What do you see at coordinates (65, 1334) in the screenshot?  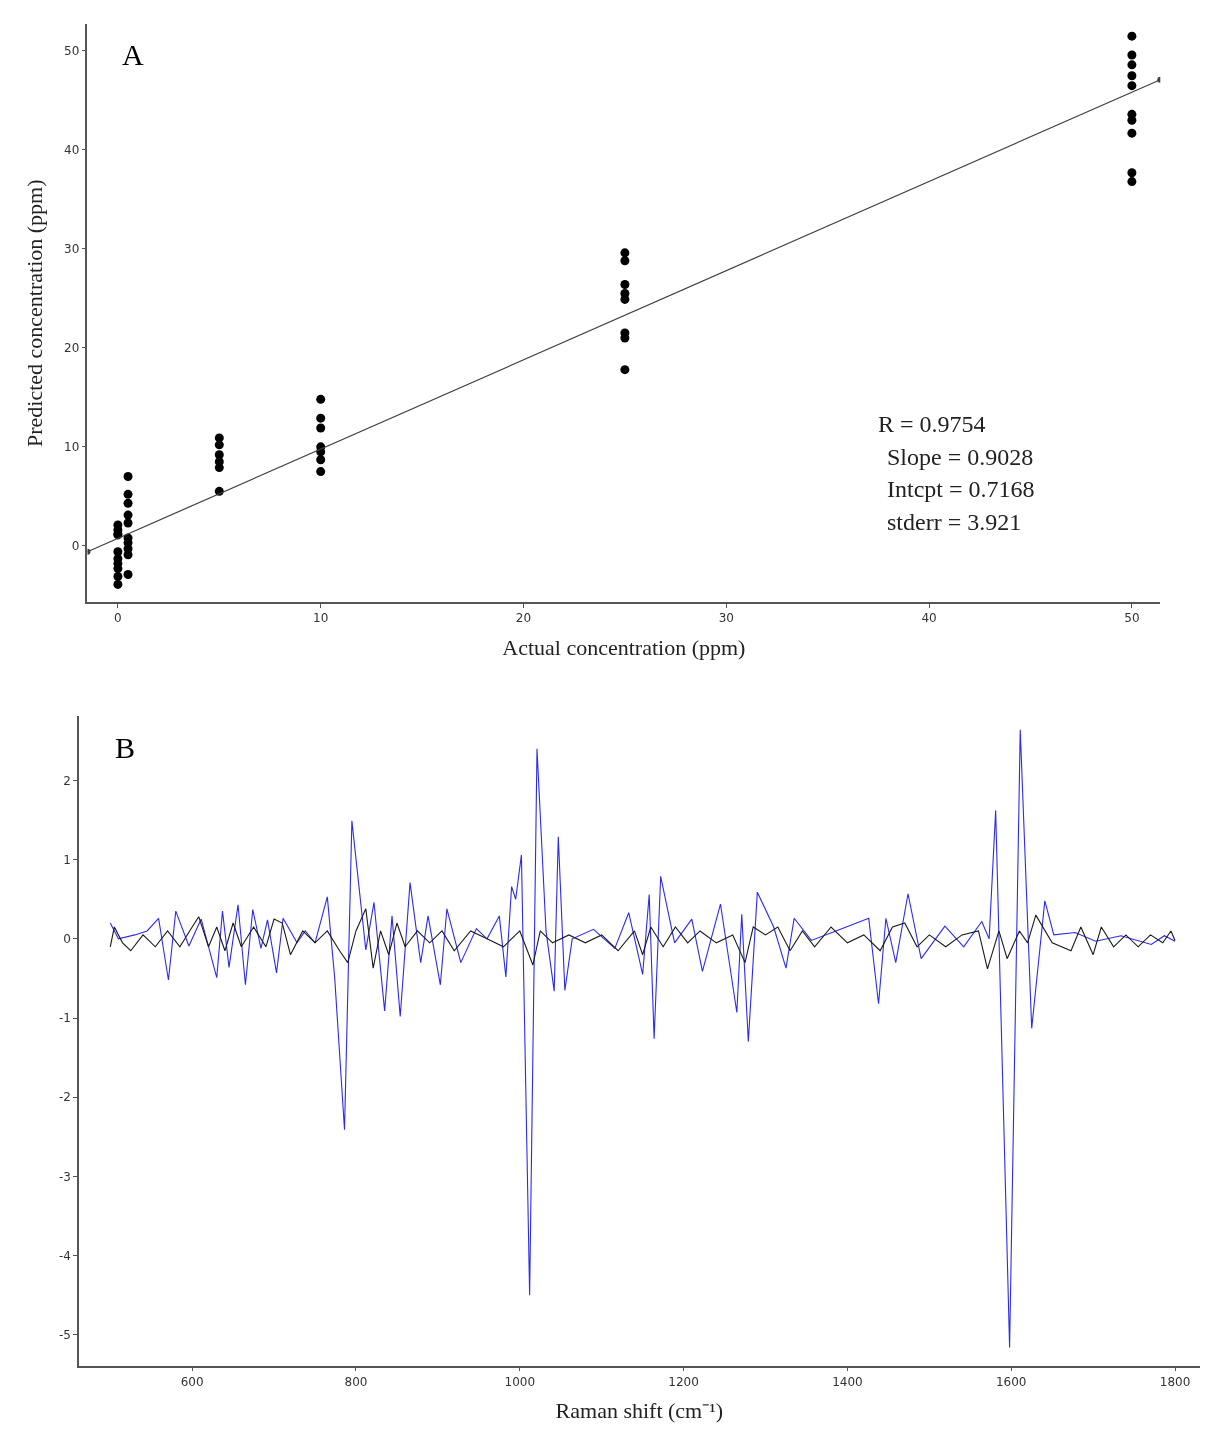 I see `y-tick-label: -5` at bounding box center [65, 1334].